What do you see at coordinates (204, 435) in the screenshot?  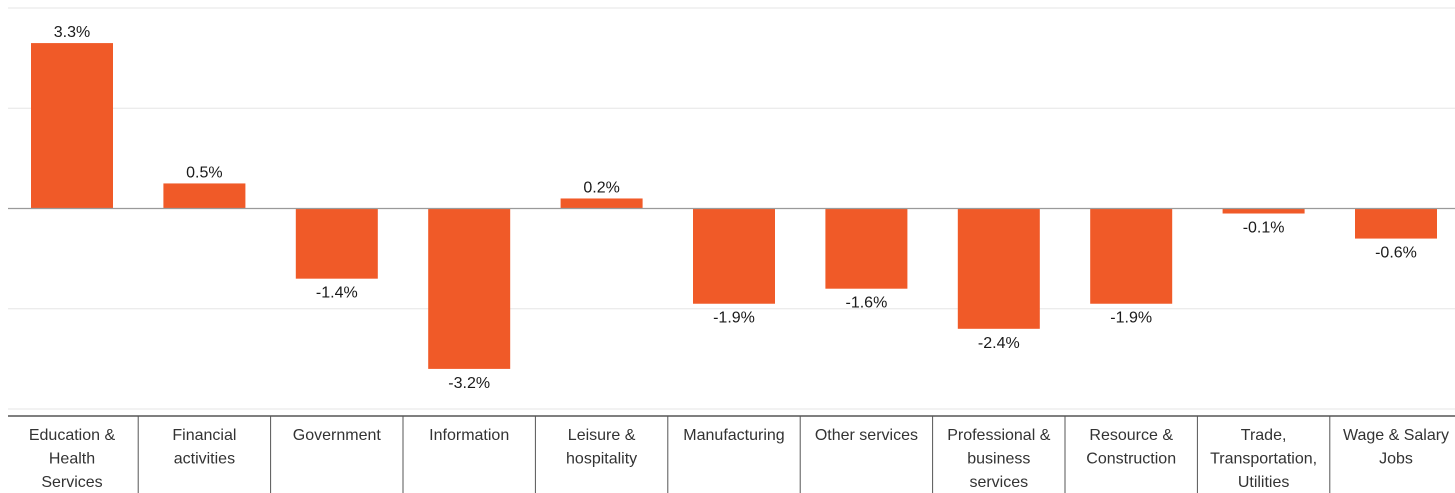 I see `category-label-line: Financial` at bounding box center [204, 435].